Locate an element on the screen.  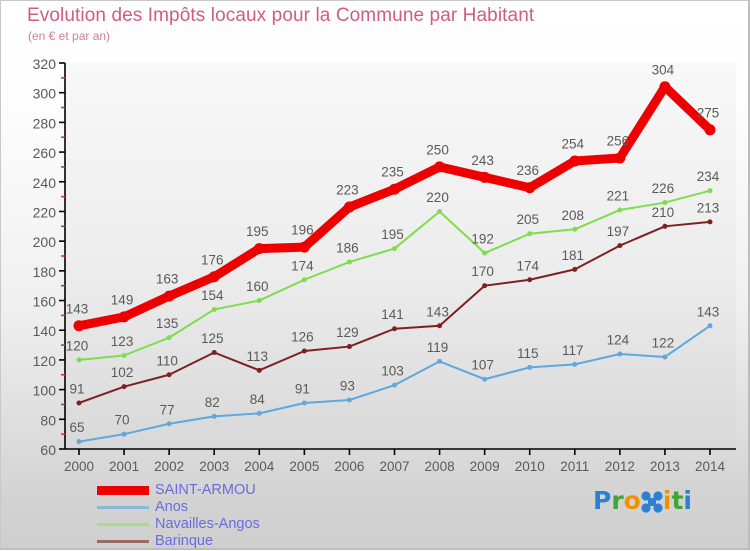
data-label: 124 is located at coordinates (618, 339).